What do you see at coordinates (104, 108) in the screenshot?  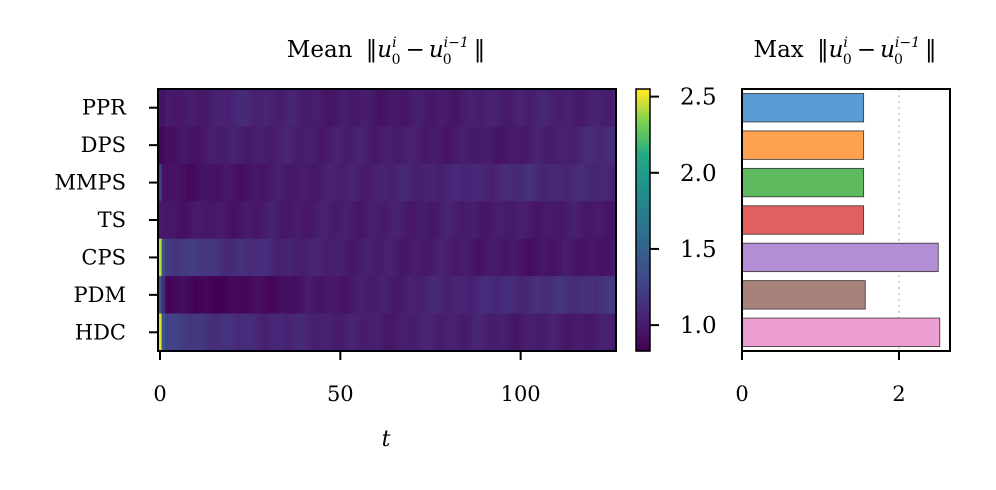 I see `y-tick-label: PPR` at bounding box center [104, 108].